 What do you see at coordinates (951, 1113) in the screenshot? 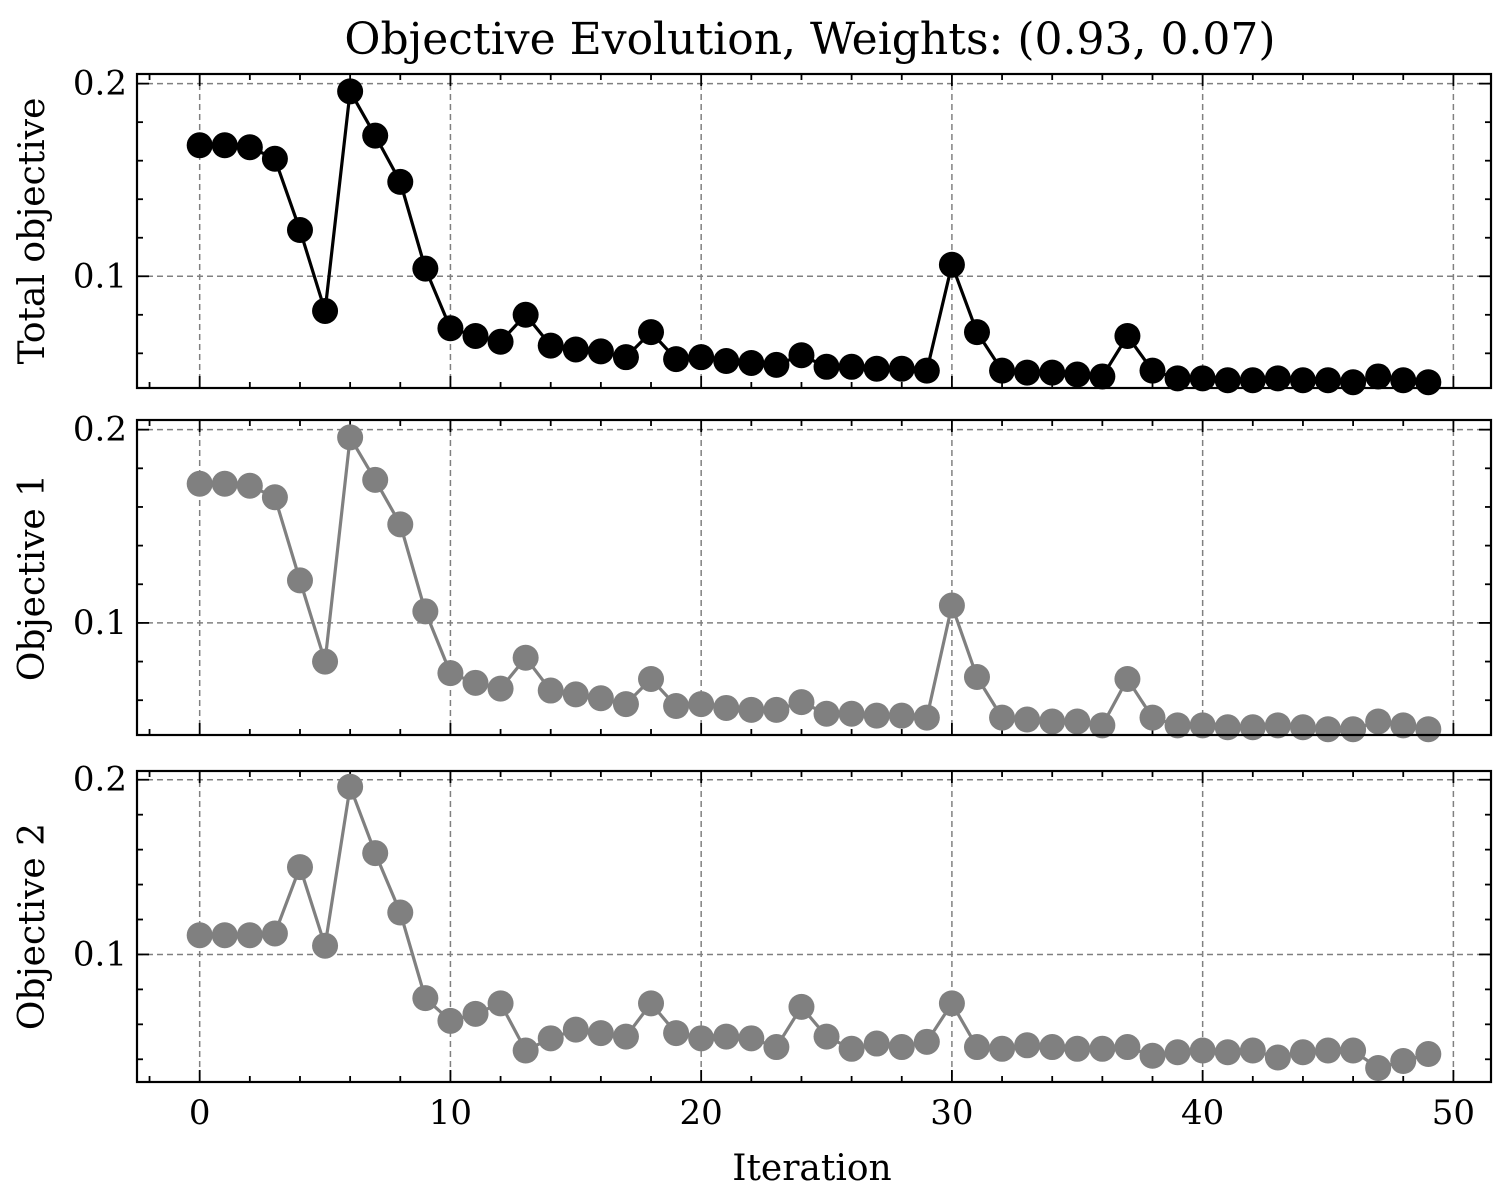
I see `x-tick-label: 30` at bounding box center [951, 1113].